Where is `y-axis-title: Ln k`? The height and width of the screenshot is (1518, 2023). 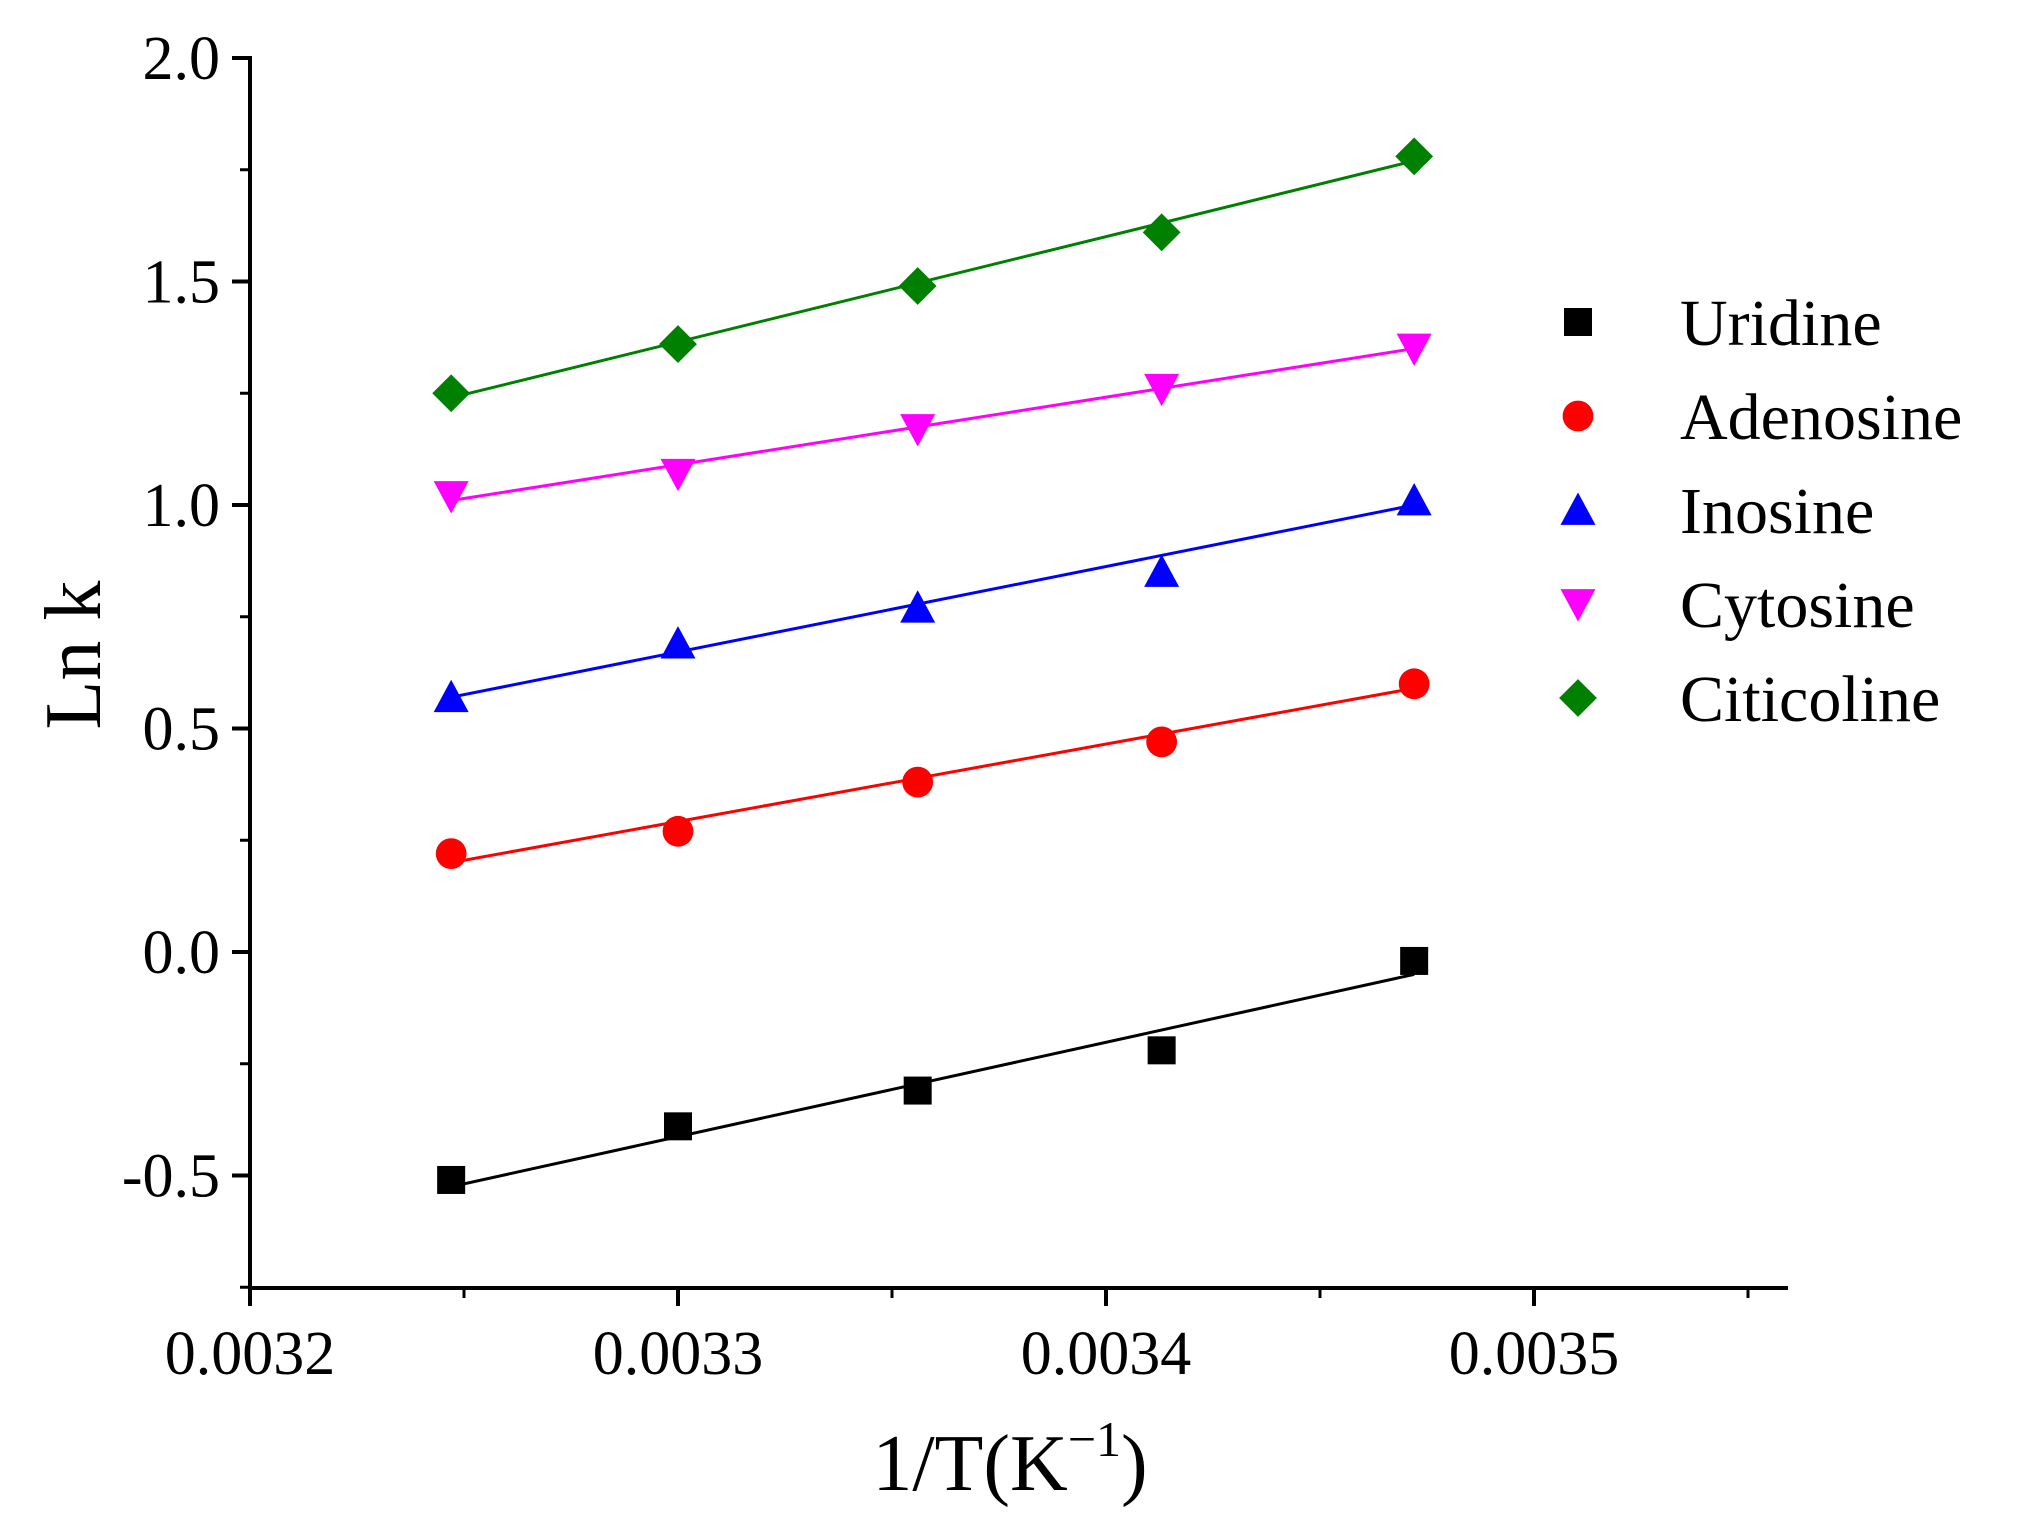 y-axis-title: Ln k is located at coordinates (74, 655).